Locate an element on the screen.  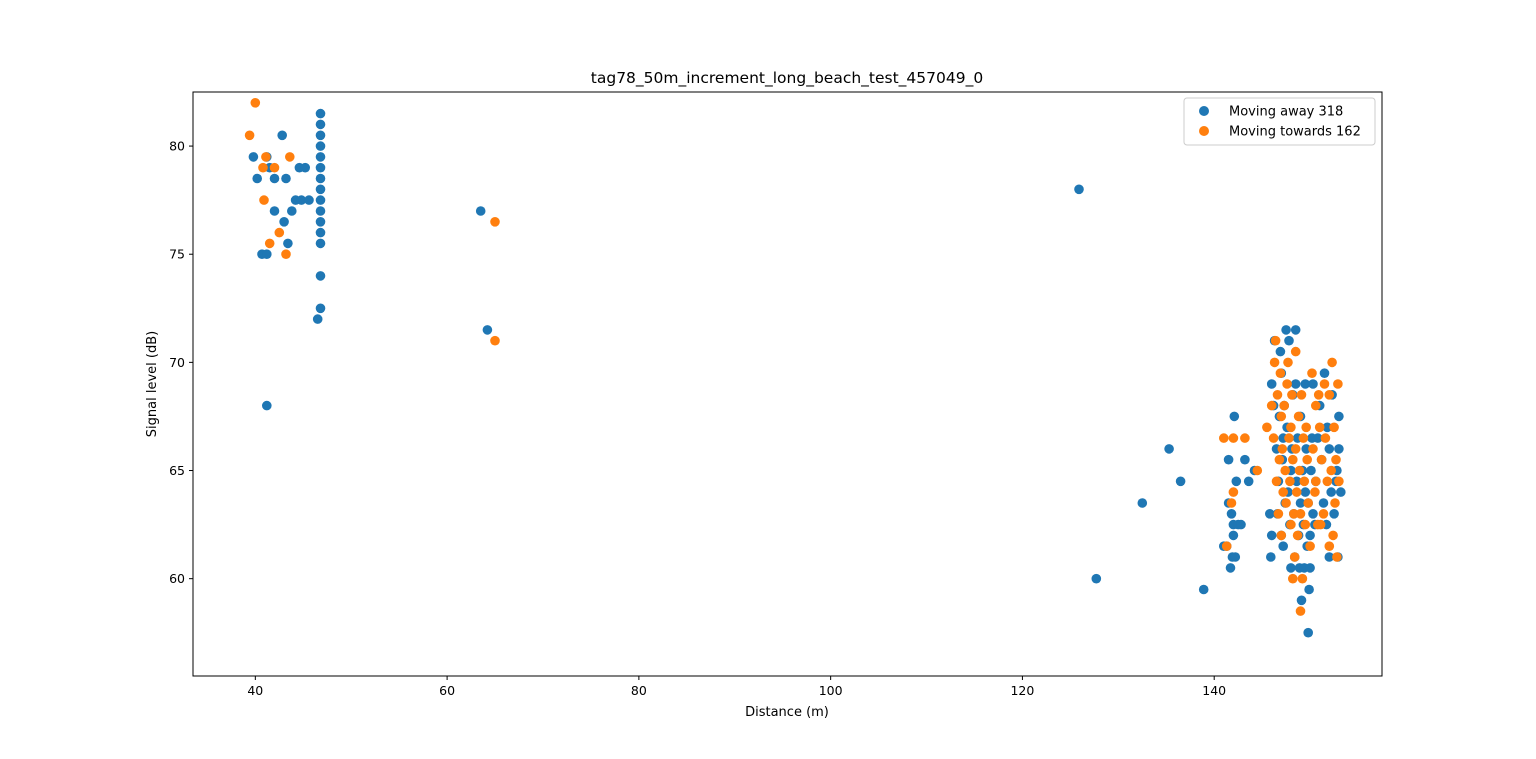
legend-marker-moving-towards is located at coordinates (1204, 131).